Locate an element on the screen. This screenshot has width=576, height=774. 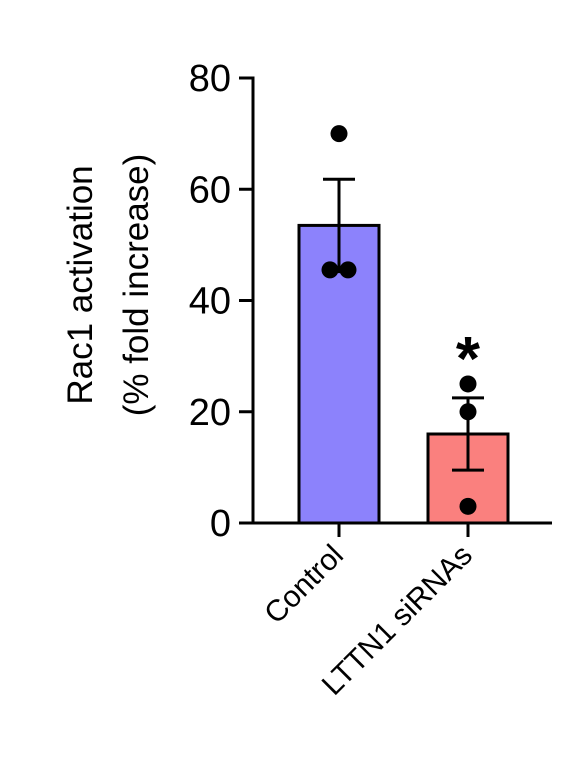
y-tick-label: 60 is located at coordinates (210, 190).